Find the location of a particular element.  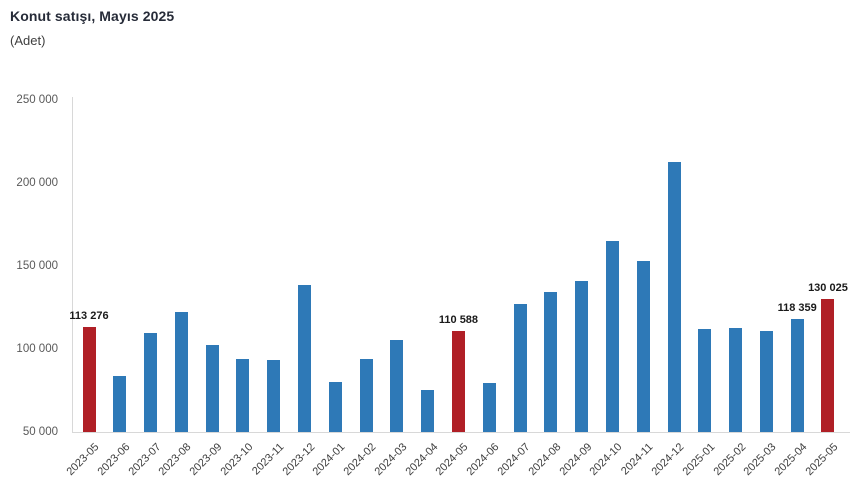

bar-value-label: 113 276 is located at coordinates (89, 315).